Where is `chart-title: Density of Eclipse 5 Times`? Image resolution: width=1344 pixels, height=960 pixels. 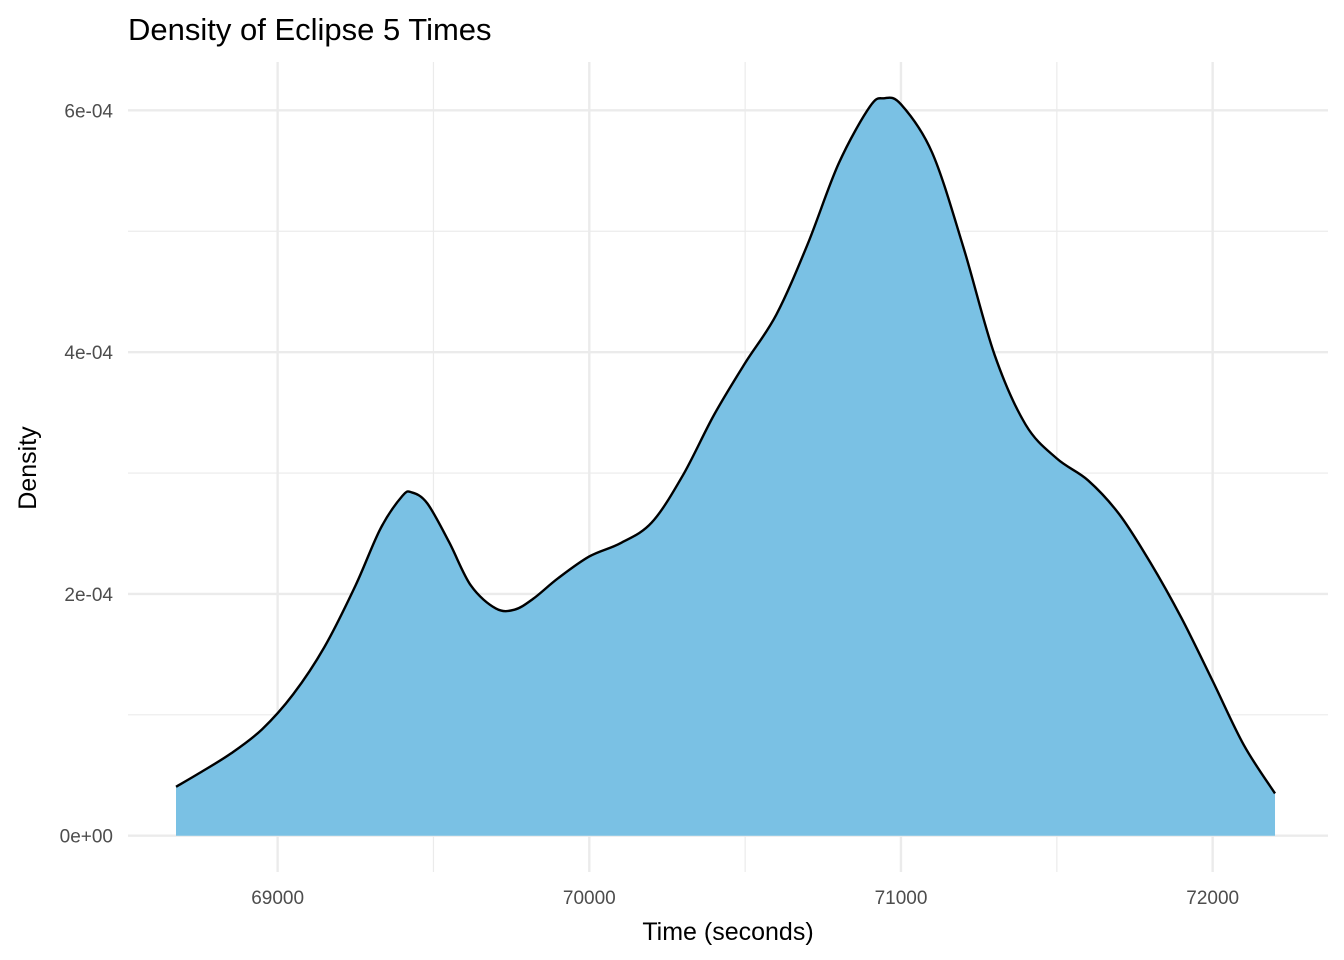 chart-title: Density of Eclipse 5 Times is located at coordinates (310, 29).